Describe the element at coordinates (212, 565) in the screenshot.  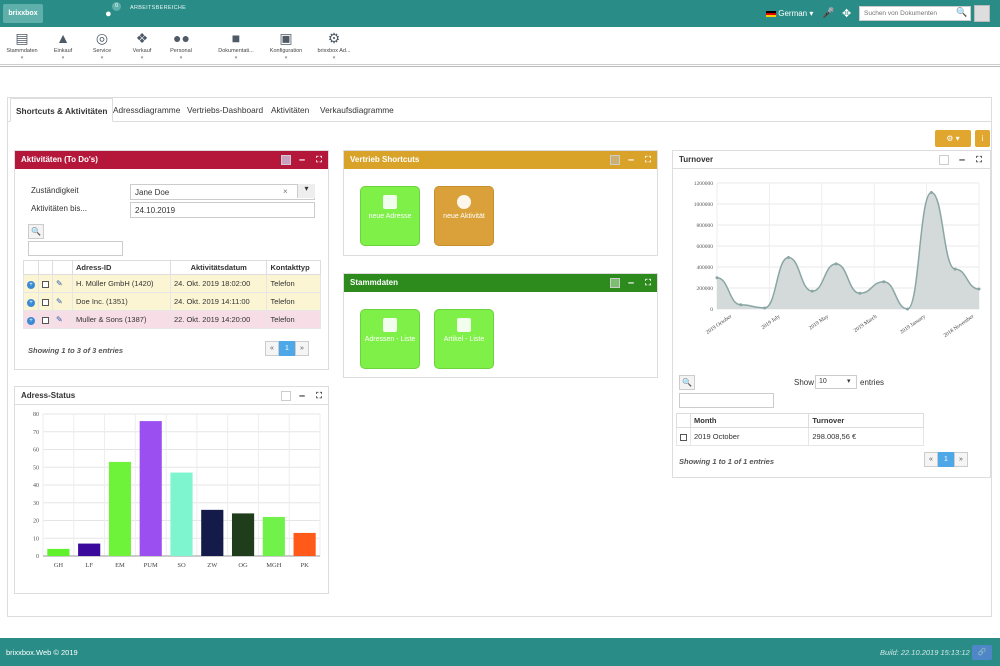
I see `x-tick-label: ZW` at that location.